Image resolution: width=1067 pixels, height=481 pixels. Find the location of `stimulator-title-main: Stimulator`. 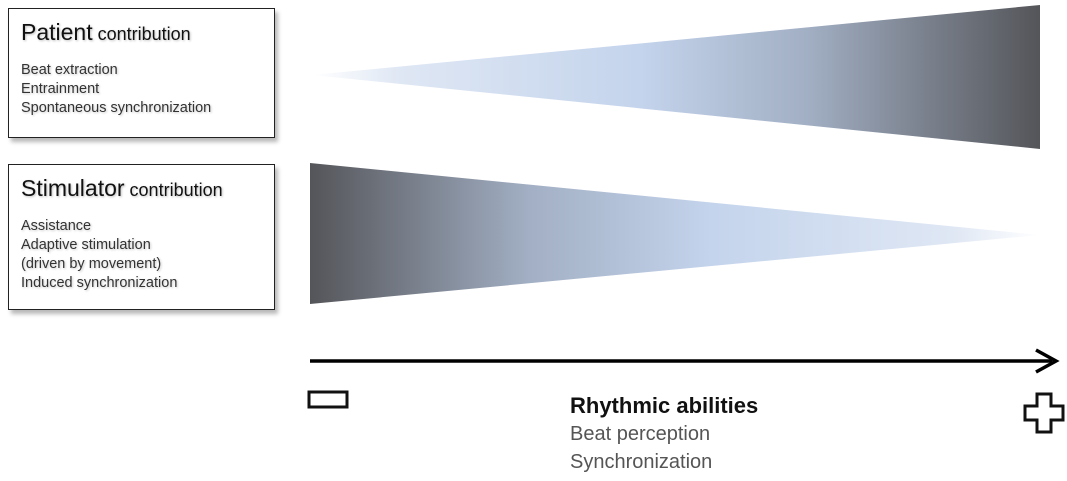

stimulator-title-main: Stimulator is located at coordinates (73, 188).